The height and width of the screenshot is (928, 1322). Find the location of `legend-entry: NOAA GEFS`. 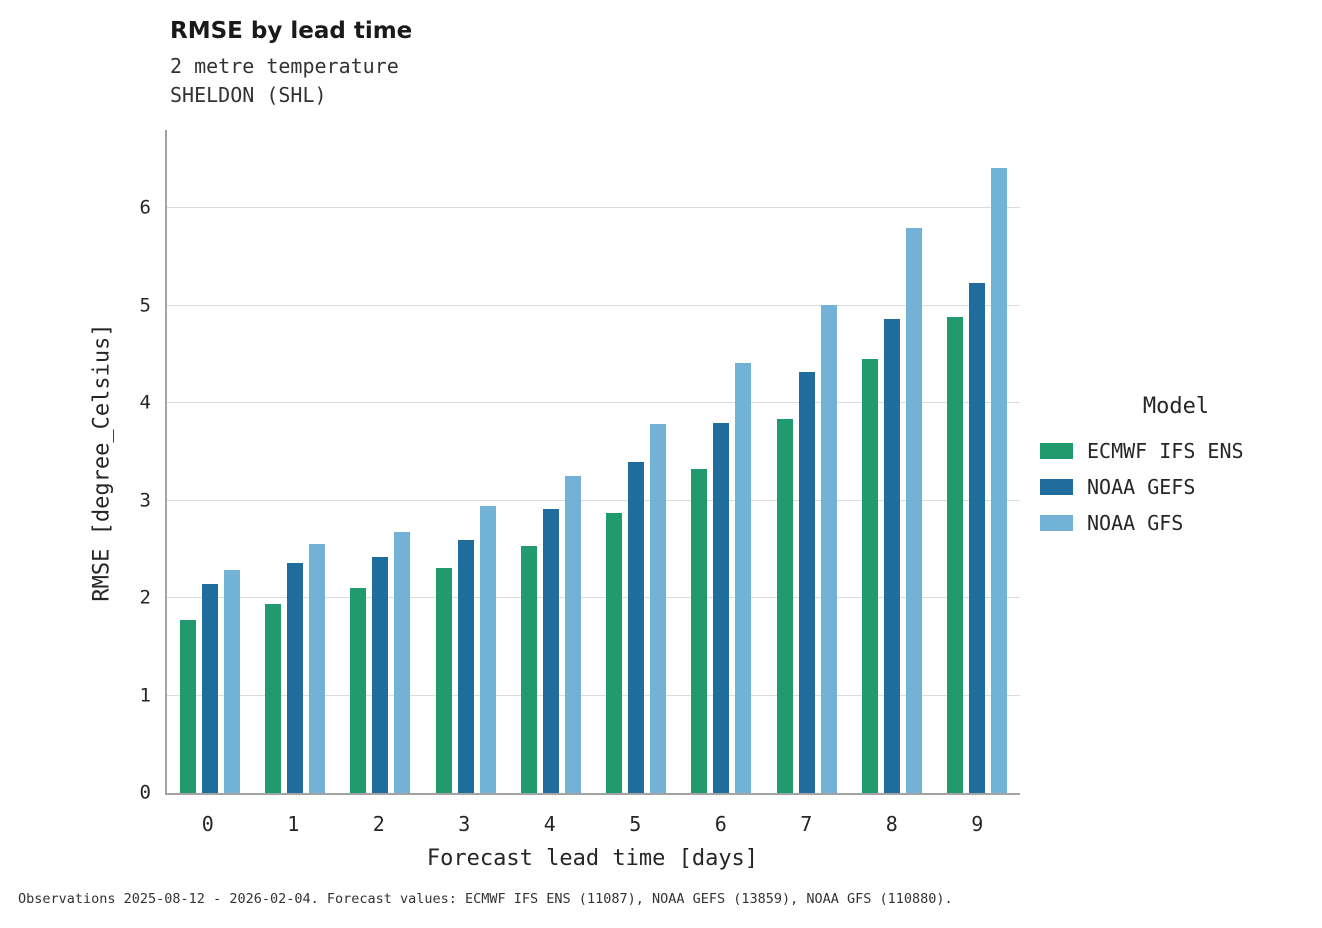

legend-entry: NOAA GEFS is located at coordinates (1176, 487).